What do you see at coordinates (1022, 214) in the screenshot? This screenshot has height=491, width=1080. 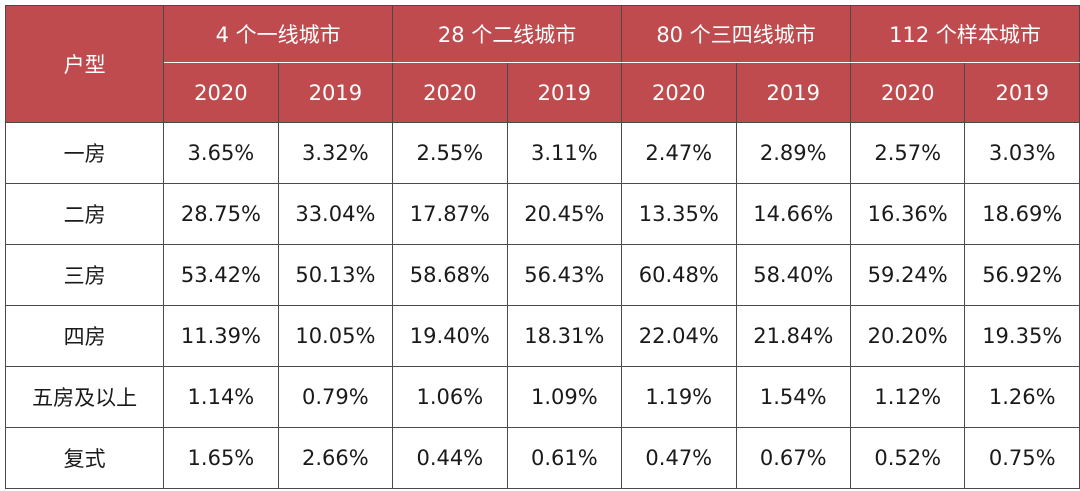 I see `table-cell: 18.69%` at bounding box center [1022, 214].